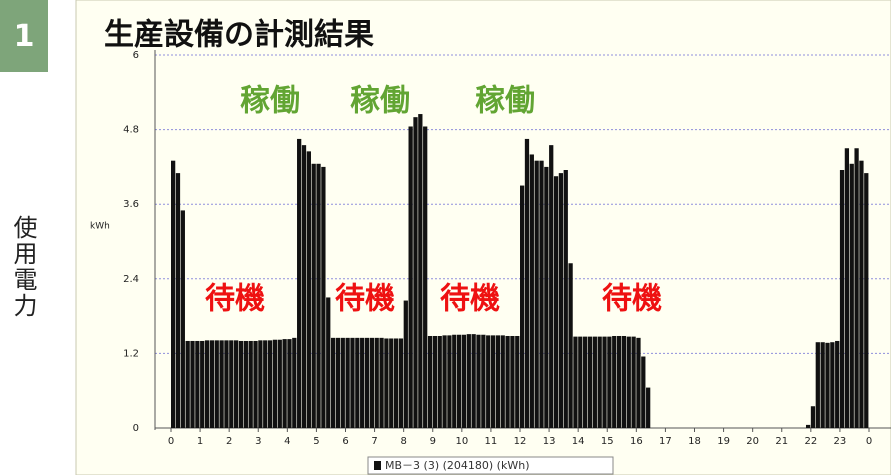 This screenshot has width=891, height=475. I want to click on y-tick-label: 1.2, so click(131, 353).